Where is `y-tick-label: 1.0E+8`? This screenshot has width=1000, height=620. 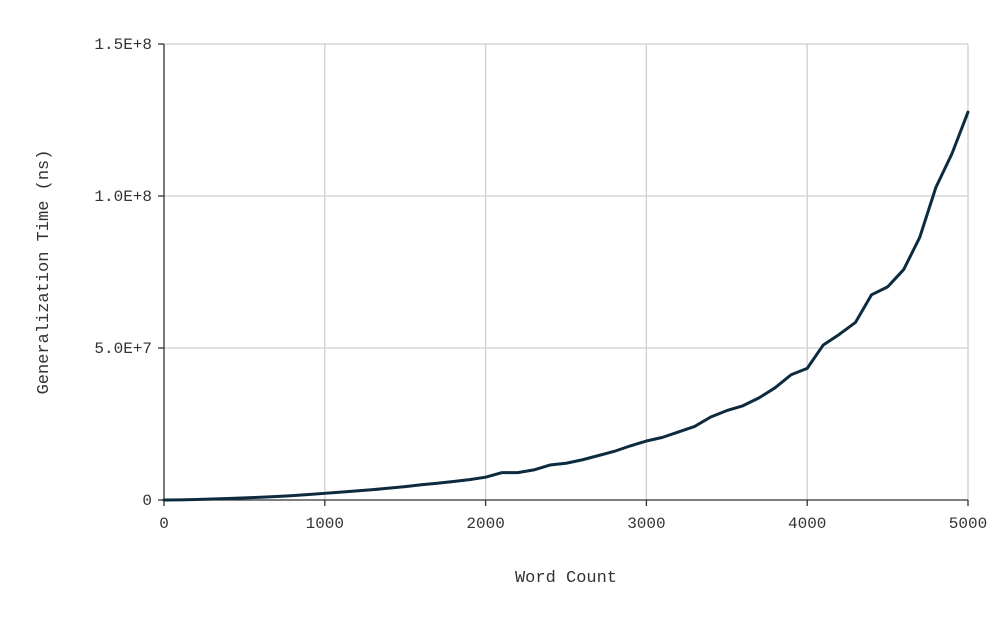
y-tick-label: 1.0E+8 is located at coordinates (123, 197).